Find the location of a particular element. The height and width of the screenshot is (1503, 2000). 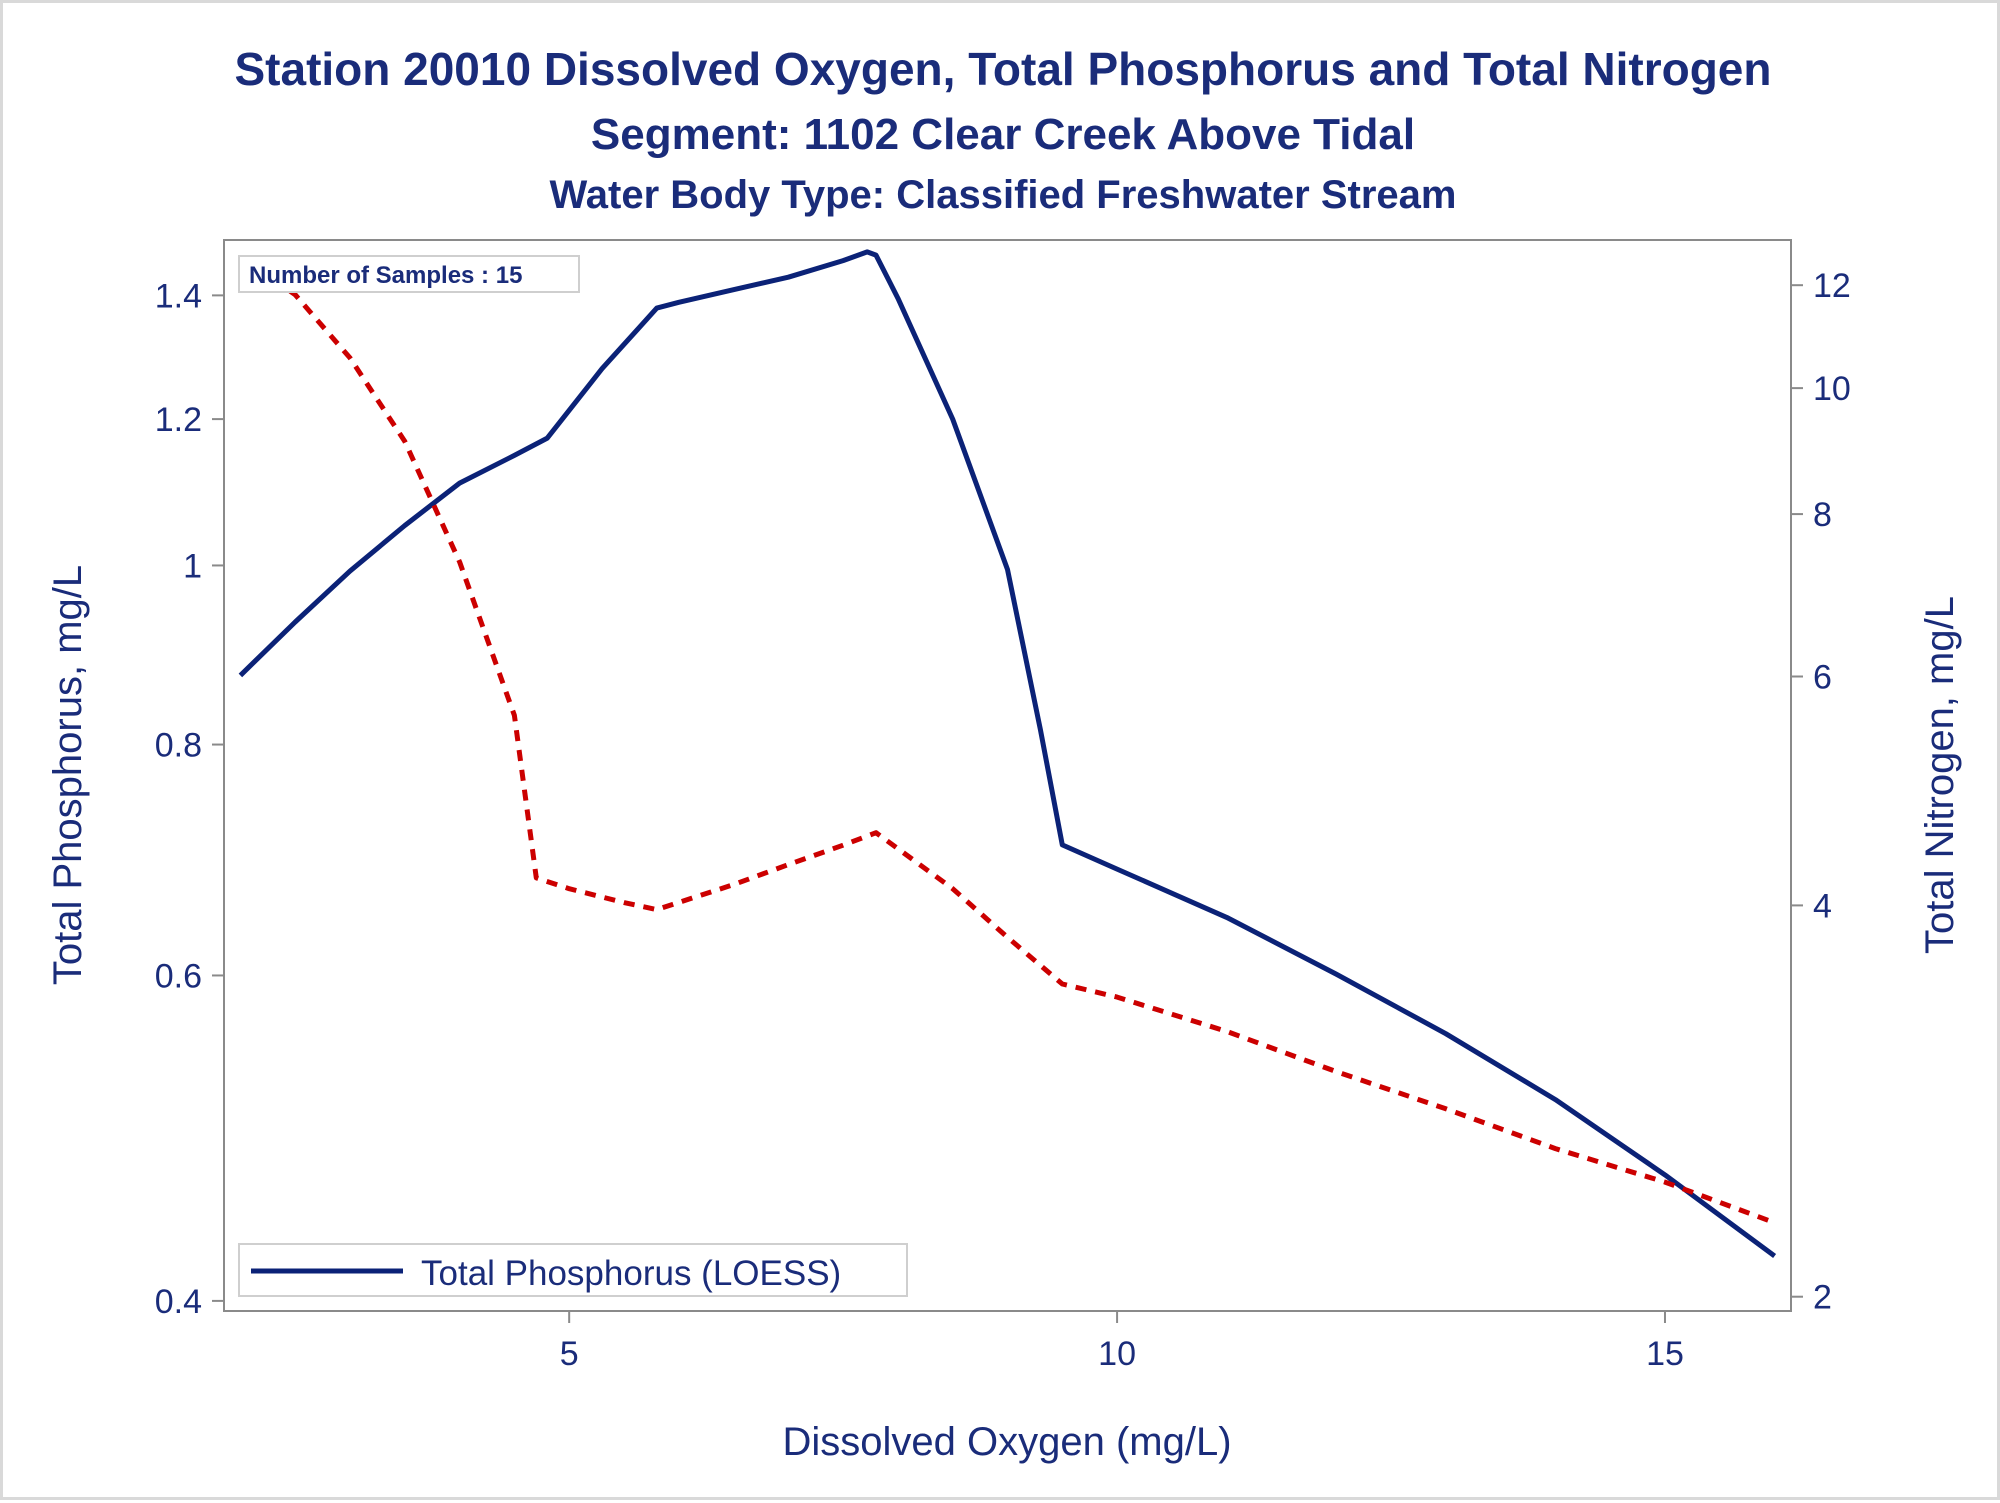

sample-count-border is located at coordinates (409, 274).